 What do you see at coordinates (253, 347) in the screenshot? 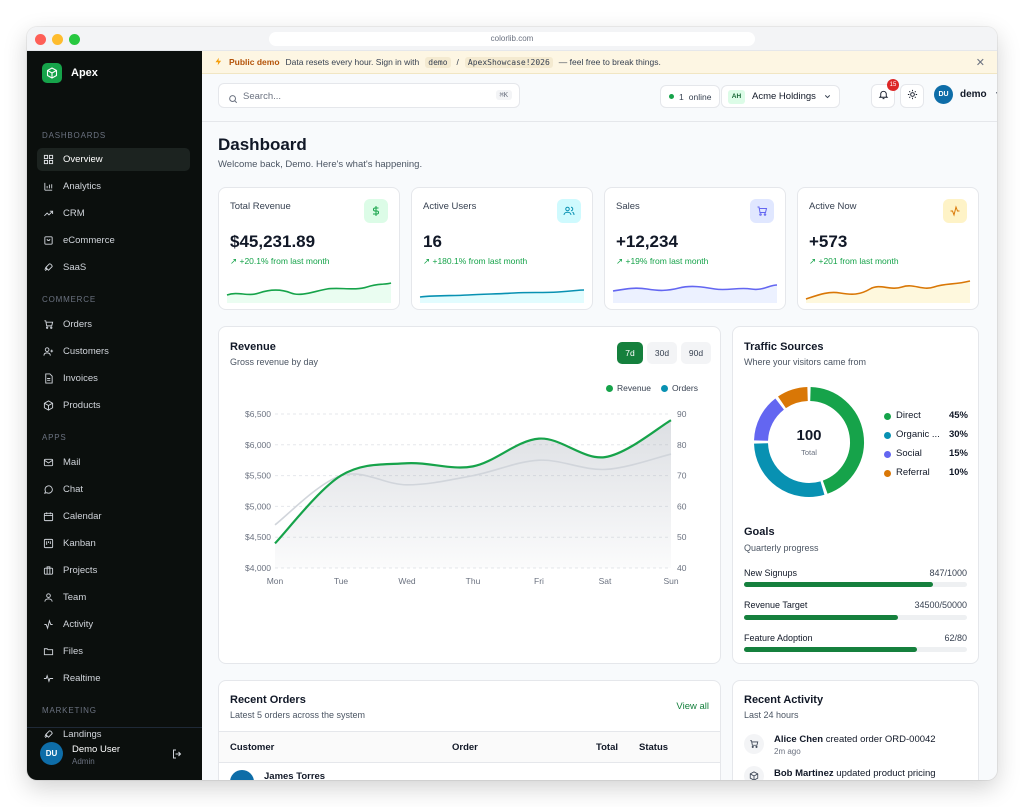
I see `revenue-title: Revenue` at bounding box center [253, 347].